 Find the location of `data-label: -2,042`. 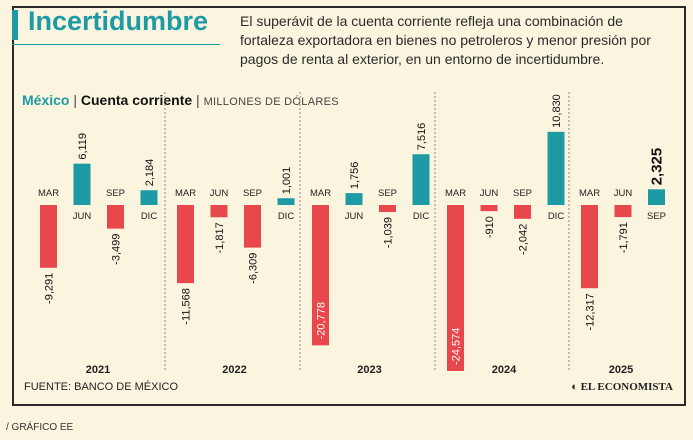

data-label: -2,042 is located at coordinates (524, 239).